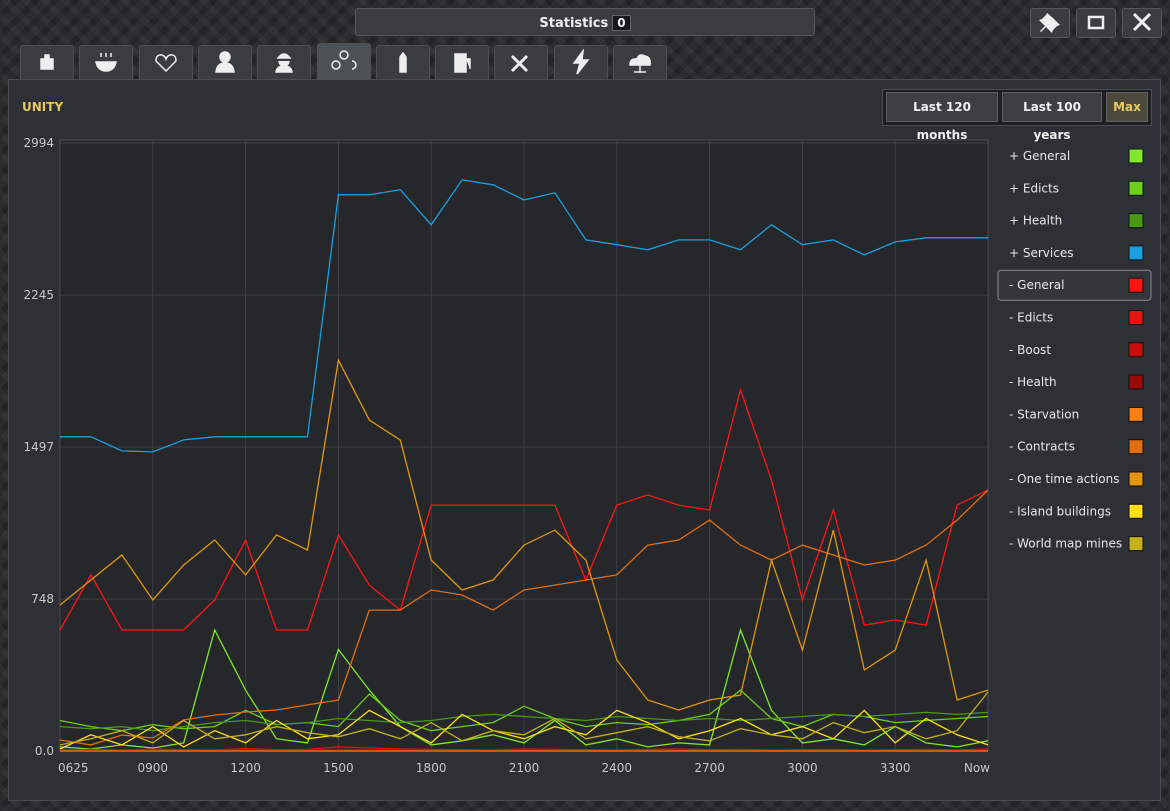 The height and width of the screenshot is (811, 1170). Describe the element at coordinates (574, 23) in the screenshot. I see `window-title: Statistics` at that location.